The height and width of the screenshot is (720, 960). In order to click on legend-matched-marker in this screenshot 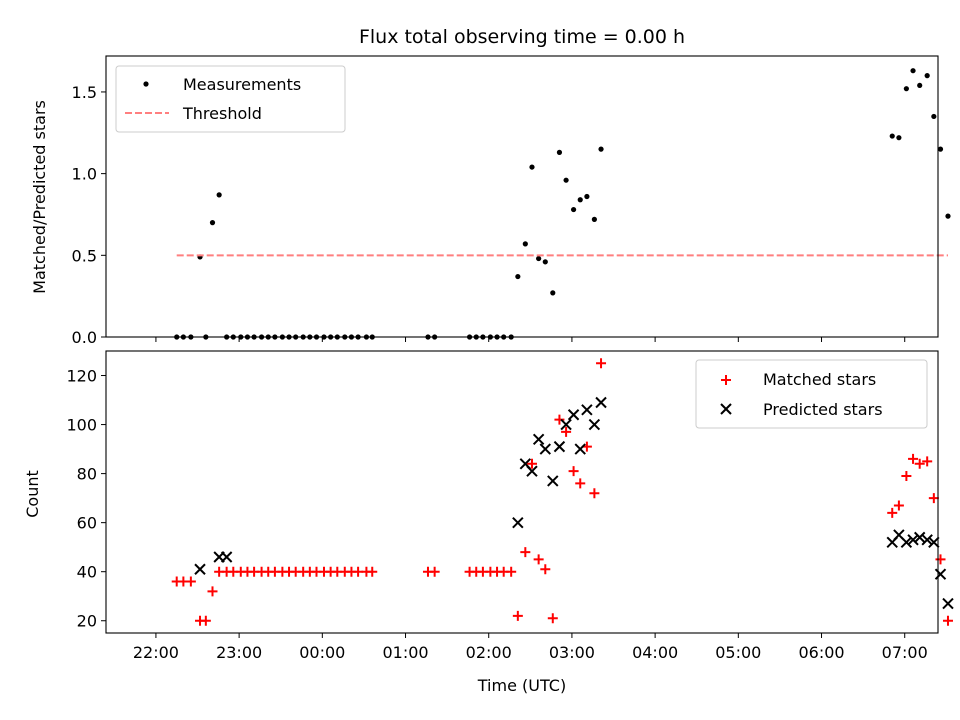, I will do `click(726, 380)`.